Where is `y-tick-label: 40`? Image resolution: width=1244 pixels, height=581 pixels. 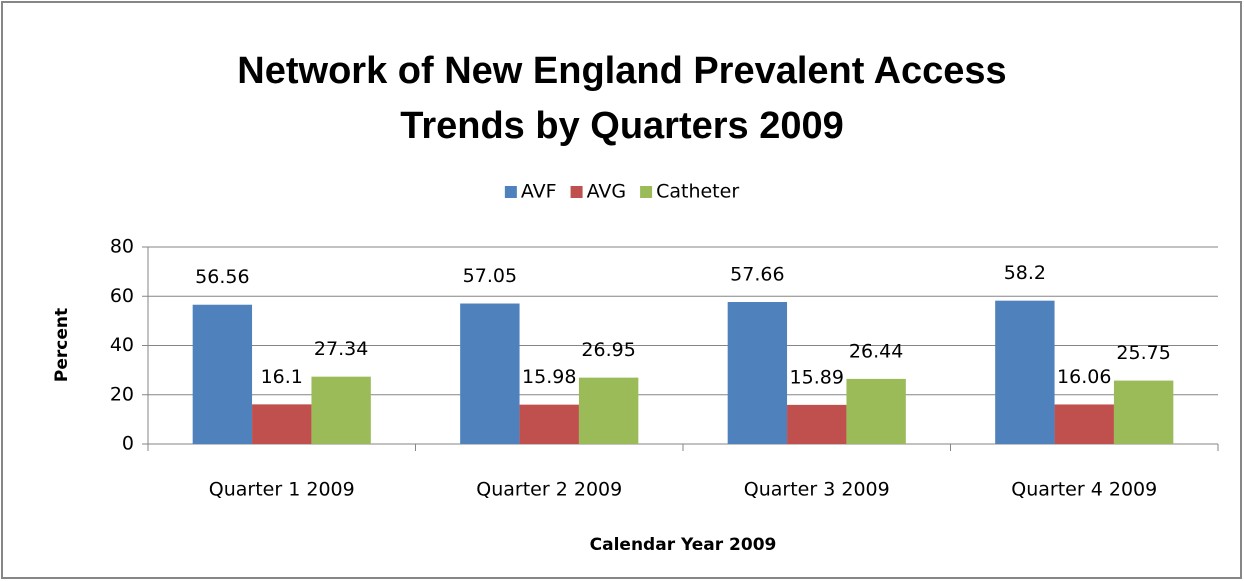
y-tick-label: 40 is located at coordinates (122, 345).